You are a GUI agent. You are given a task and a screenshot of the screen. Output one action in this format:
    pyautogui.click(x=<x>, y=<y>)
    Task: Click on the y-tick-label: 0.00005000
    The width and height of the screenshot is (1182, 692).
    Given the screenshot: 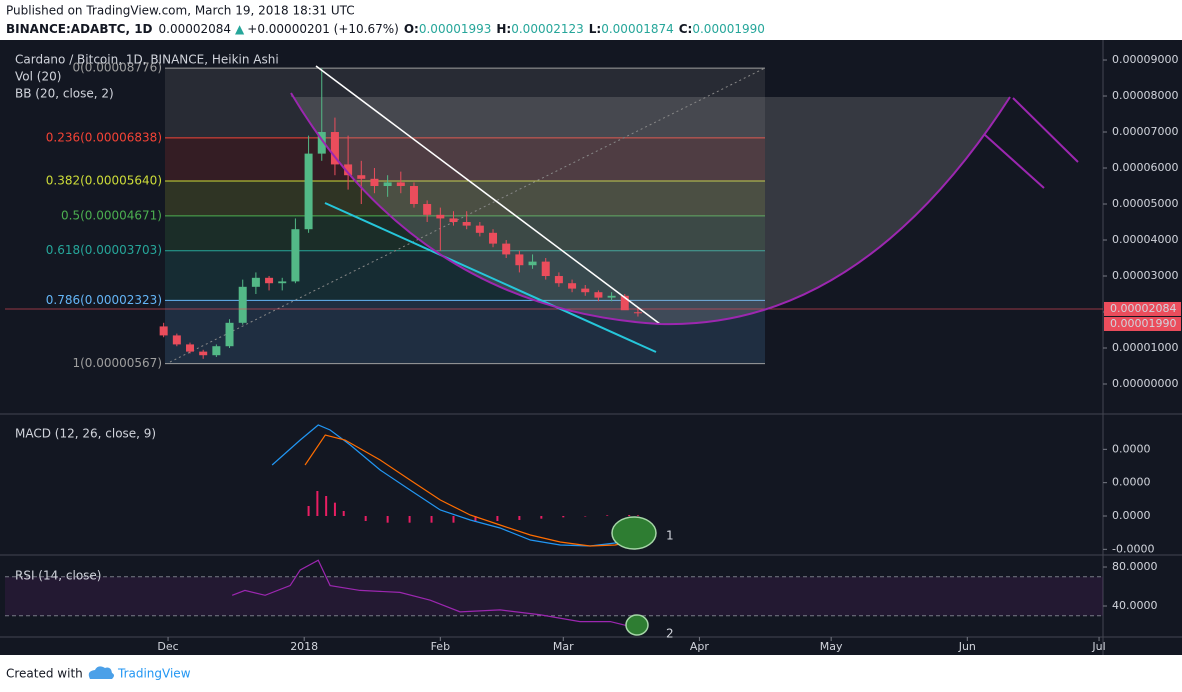 What is the action you would take?
    pyautogui.click(x=1145, y=203)
    